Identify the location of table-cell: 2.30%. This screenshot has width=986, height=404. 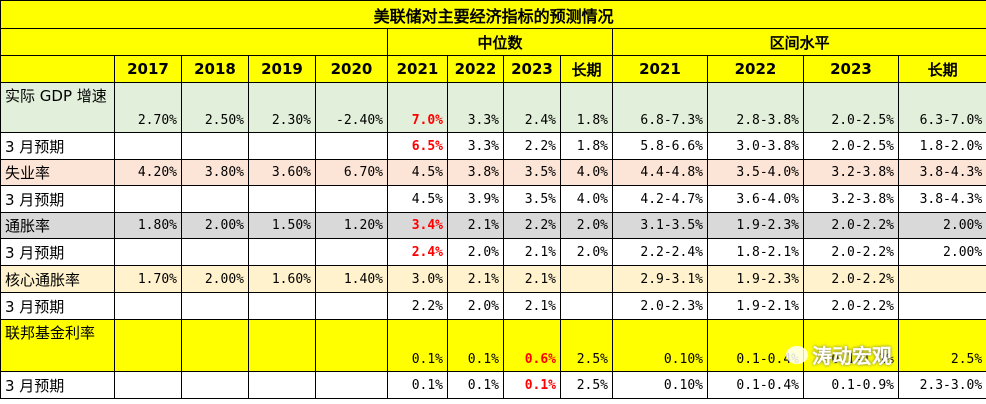
(282, 107).